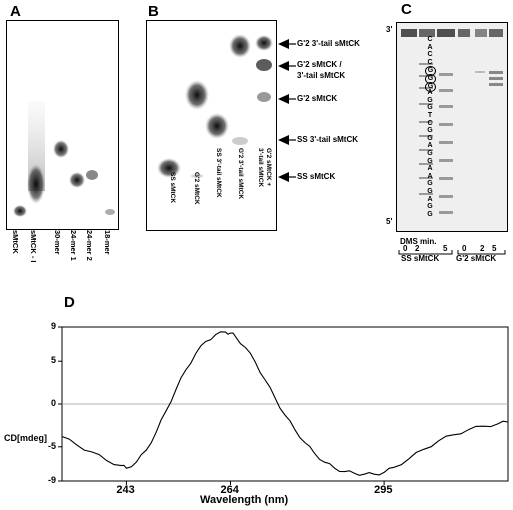 The image size is (513, 510). Describe the element at coordinates (53, 326) in the screenshot. I see `y-tick-label: 9` at that location.